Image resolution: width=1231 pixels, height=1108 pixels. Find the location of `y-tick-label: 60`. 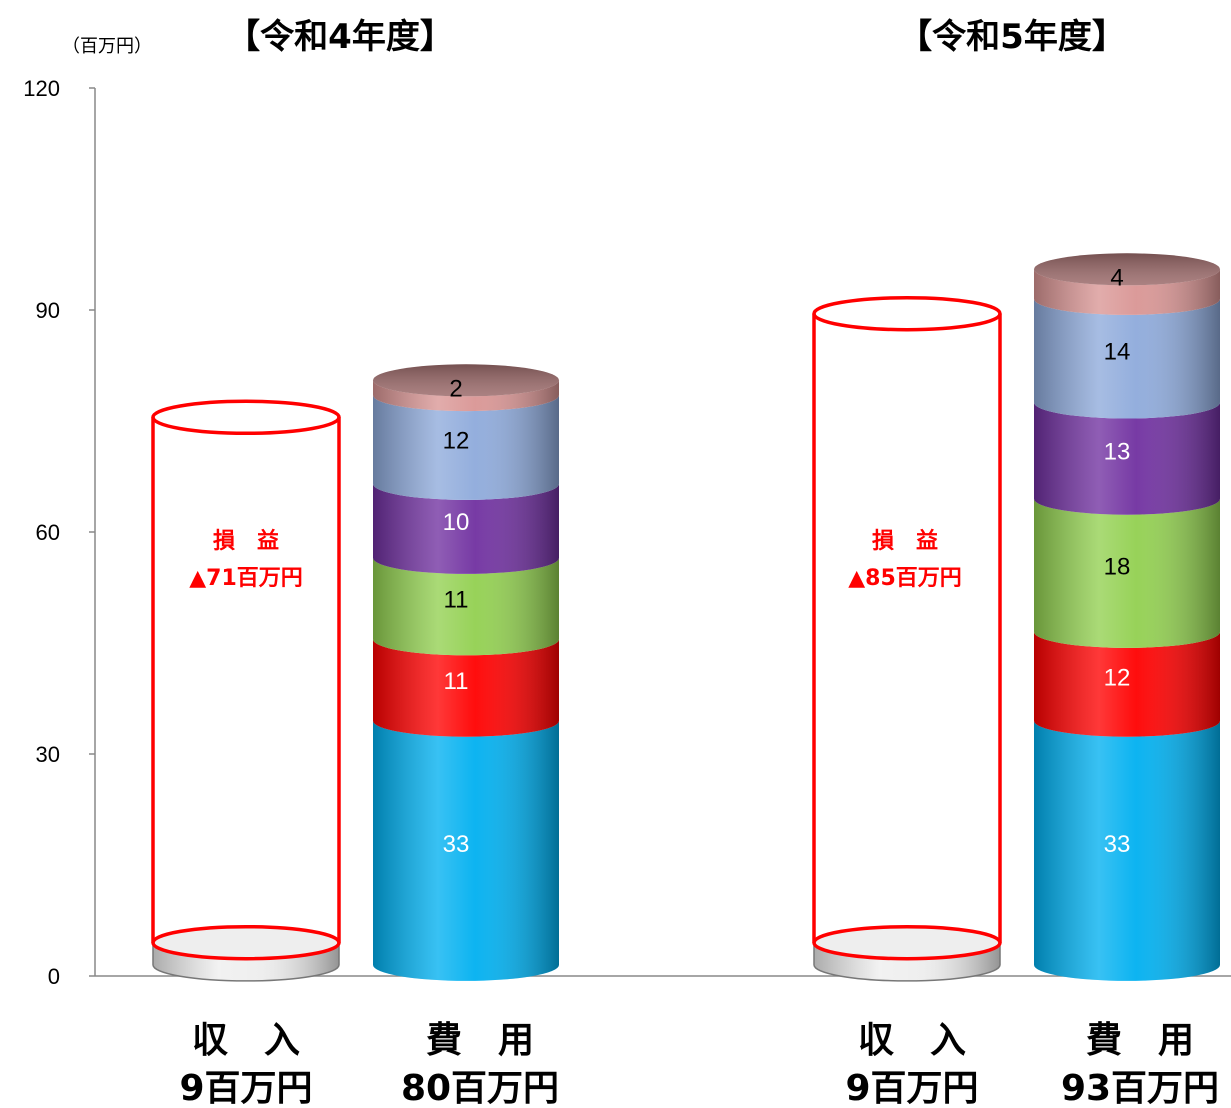

y-tick-label: 60 is located at coordinates (48, 532).